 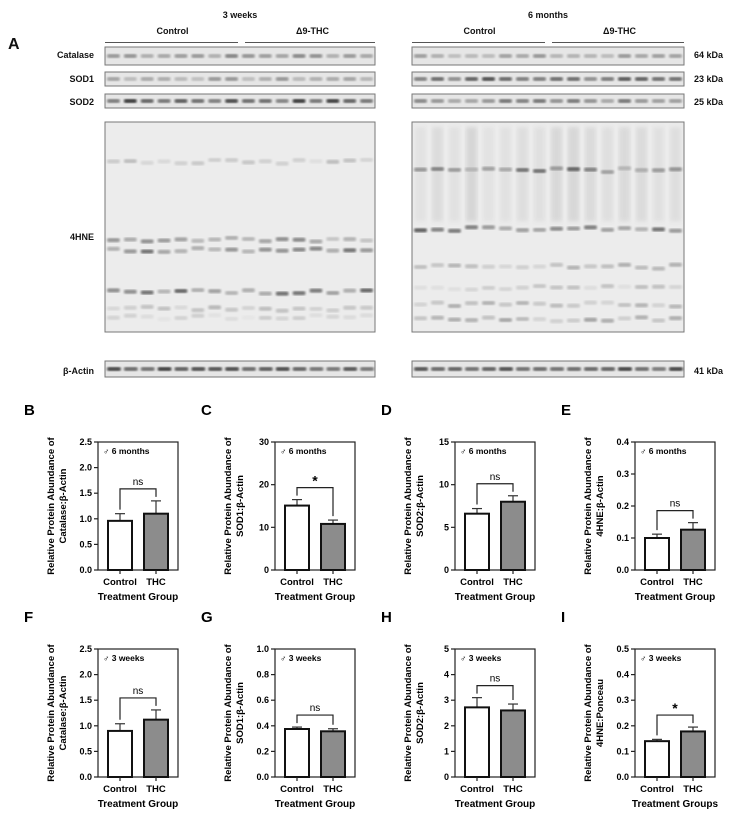 What do you see at coordinates (446, 726) in the screenshot?
I see `y-tick-label: 2` at bounding box center [446, 726].